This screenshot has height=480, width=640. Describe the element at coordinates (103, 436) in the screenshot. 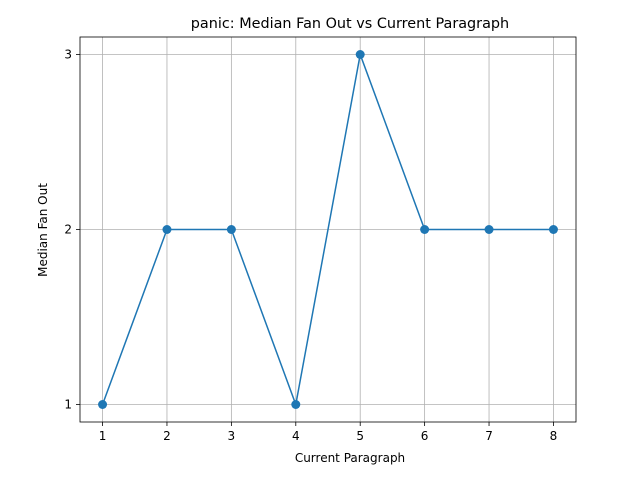

I see `x-tick-label: 1` at that location.